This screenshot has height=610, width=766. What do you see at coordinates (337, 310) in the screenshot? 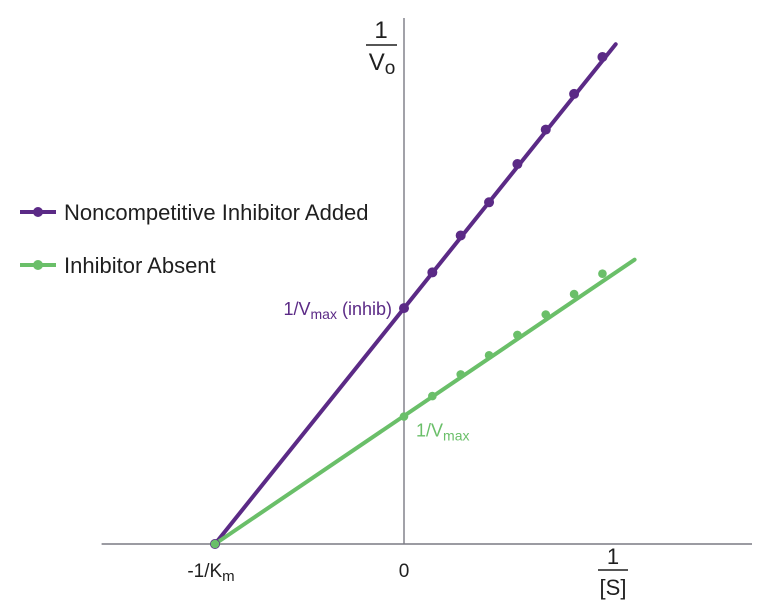
I see `annotation-vmax-inhib: 1/Vmax (inhib)` at bounding box center [337, 310].